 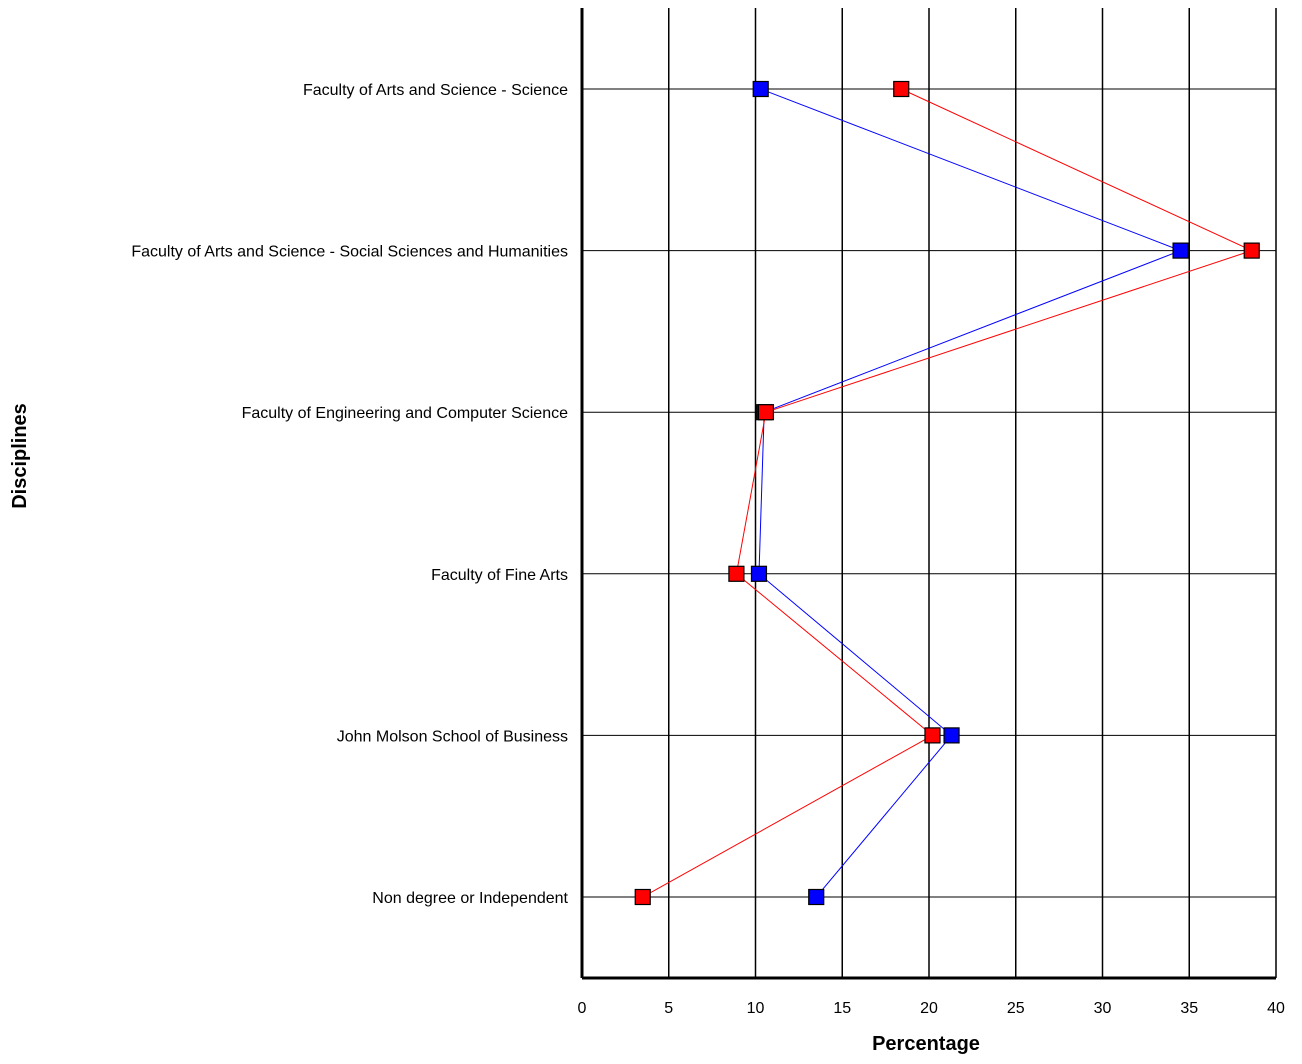 What do you see at coordinates (1016, 1008) in the screenshot?
I see `x-tick-label: 25` at bounding box center [1016, 1008].